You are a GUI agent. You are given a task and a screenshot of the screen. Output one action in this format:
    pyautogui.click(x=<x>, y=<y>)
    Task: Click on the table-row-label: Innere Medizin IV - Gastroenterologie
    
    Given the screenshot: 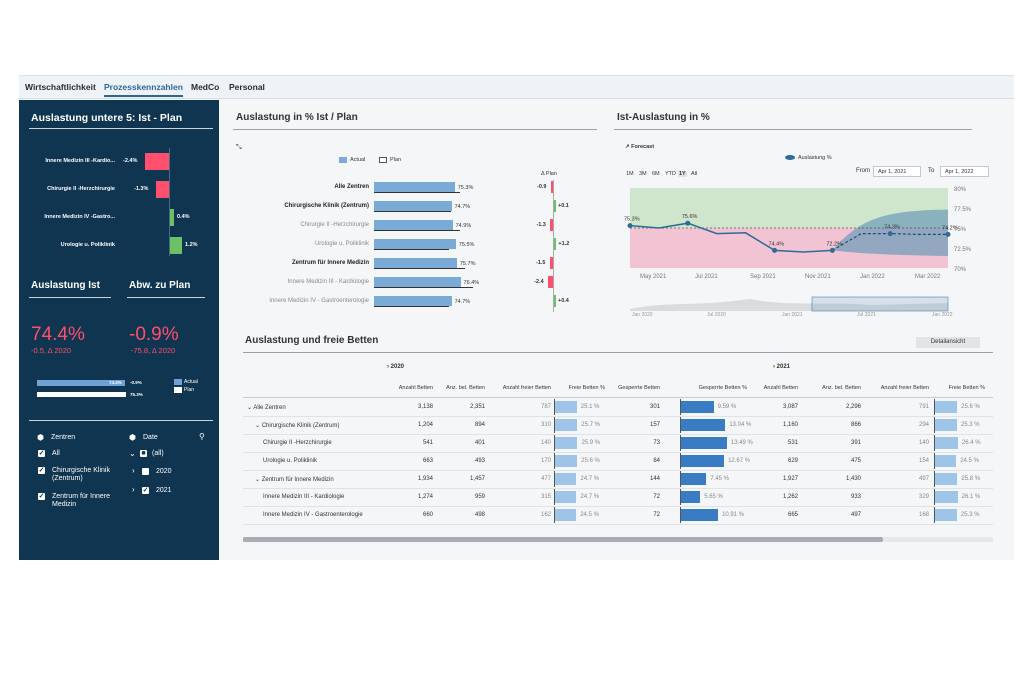 What is the action you would take?
    pyautogui.click(x=313, y=515)
    